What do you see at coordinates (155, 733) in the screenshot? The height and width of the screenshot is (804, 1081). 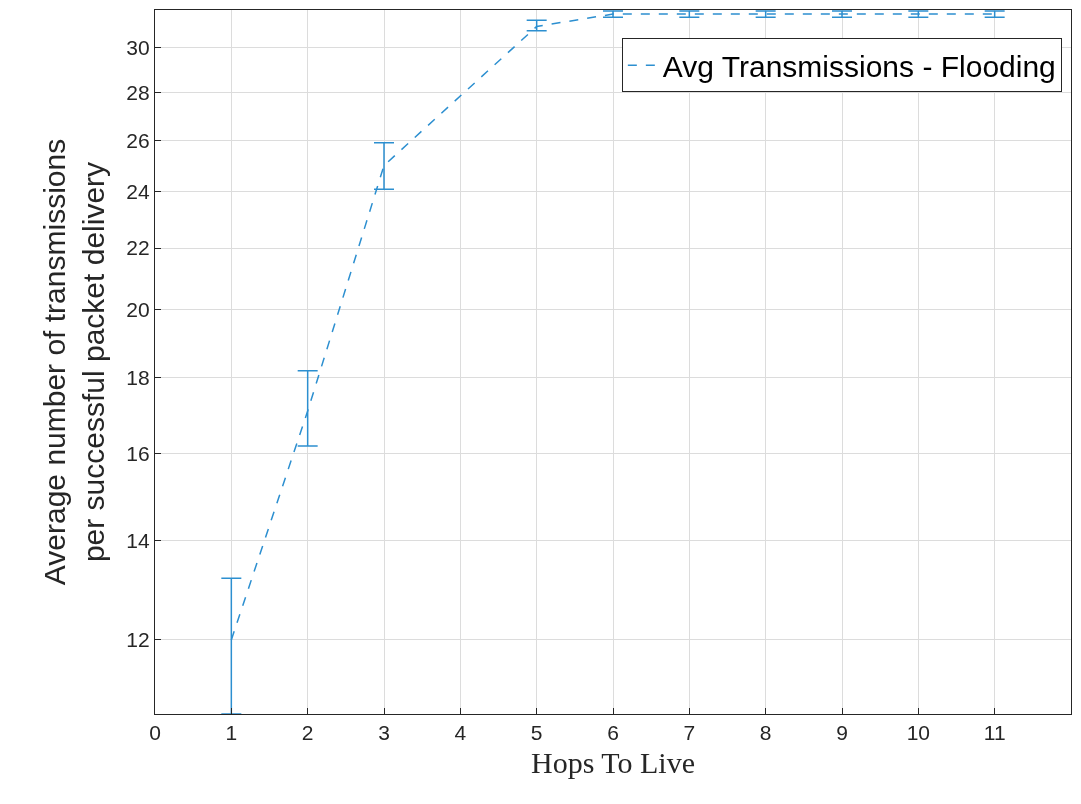 I see `x-tick-label: 0` at bounding box center [155, 733].